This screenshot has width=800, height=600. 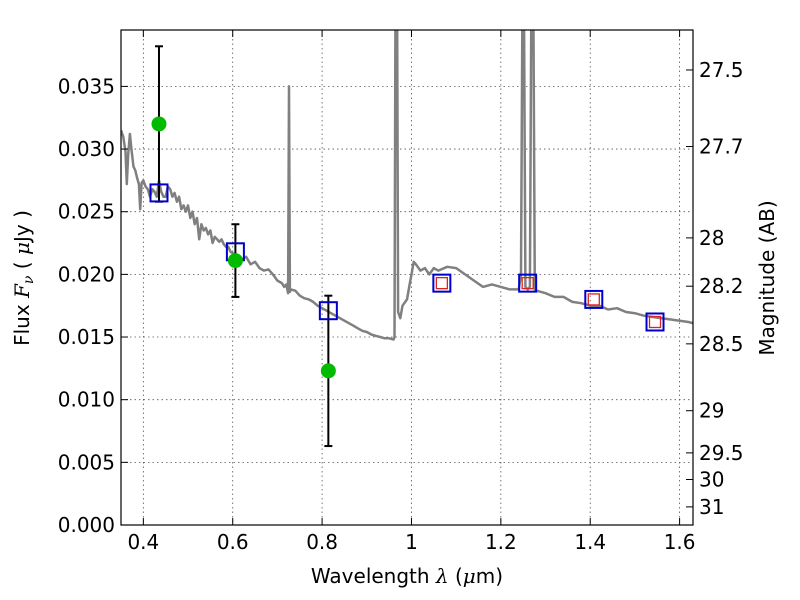 What do you see at coordinates (411, 542) in the screenshot?
I see `x-tick-label: 1` at bounding box center [411, 542].